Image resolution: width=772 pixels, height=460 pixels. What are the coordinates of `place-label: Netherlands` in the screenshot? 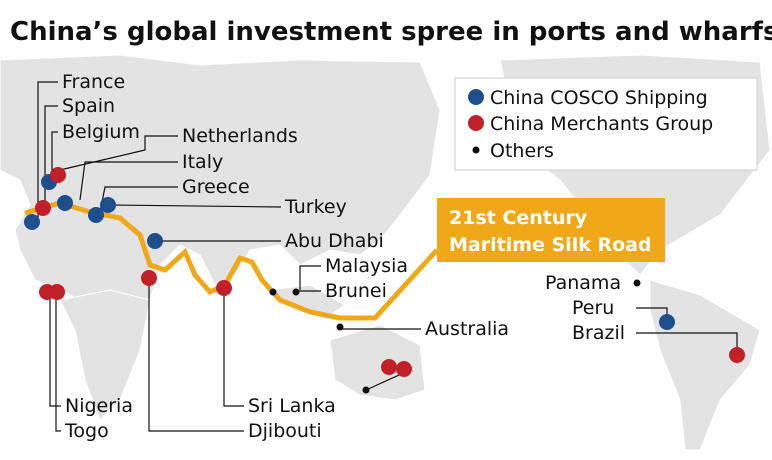 It's located at (240, 136).